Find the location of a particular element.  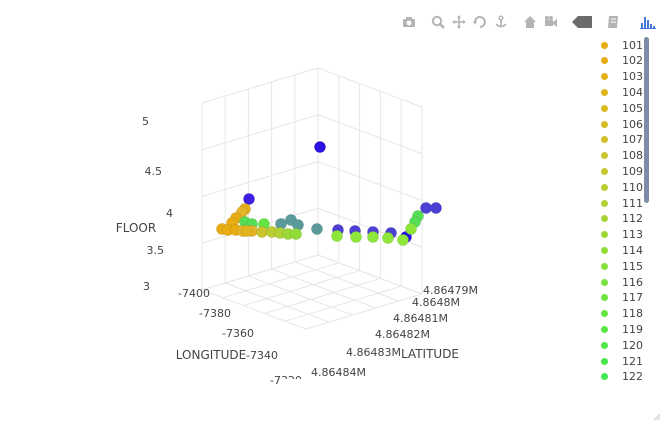

legend-item: 116 is located at coordinates (619, 282).